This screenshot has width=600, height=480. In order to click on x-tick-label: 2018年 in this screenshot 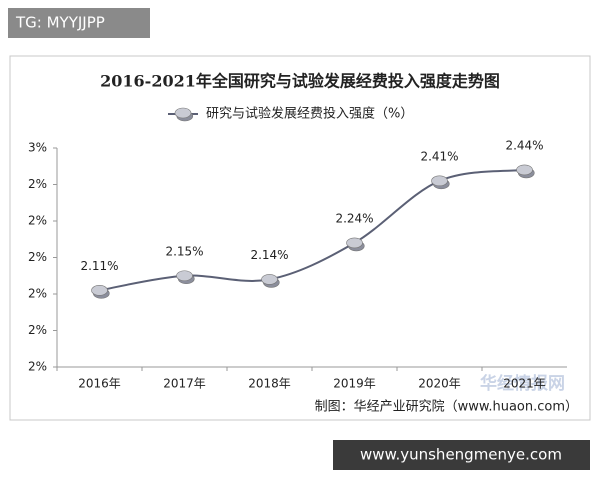, I will do `click(269, 384)`.